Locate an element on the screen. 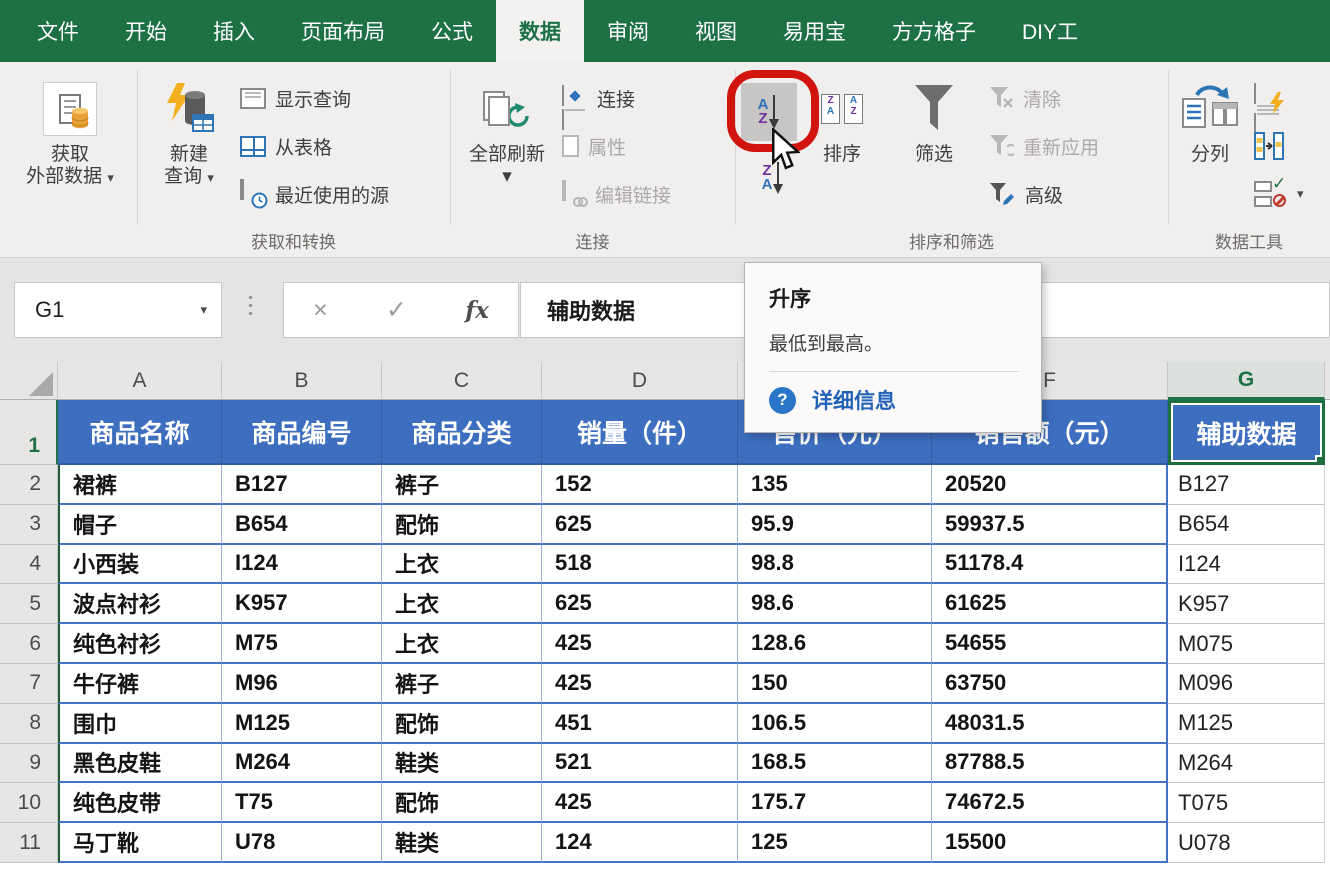 Image resolution: width=1330 pixels, height=880 pixels. cell: 纯色皮带 is located at coordinates (140, 803).